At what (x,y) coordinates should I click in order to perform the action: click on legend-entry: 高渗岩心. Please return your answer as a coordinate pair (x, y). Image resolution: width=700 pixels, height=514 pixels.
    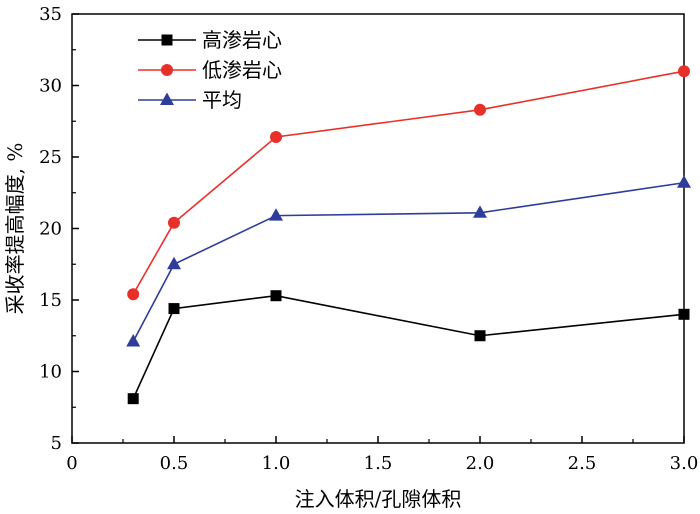
    Looking at the image, I should click on (210, 40).